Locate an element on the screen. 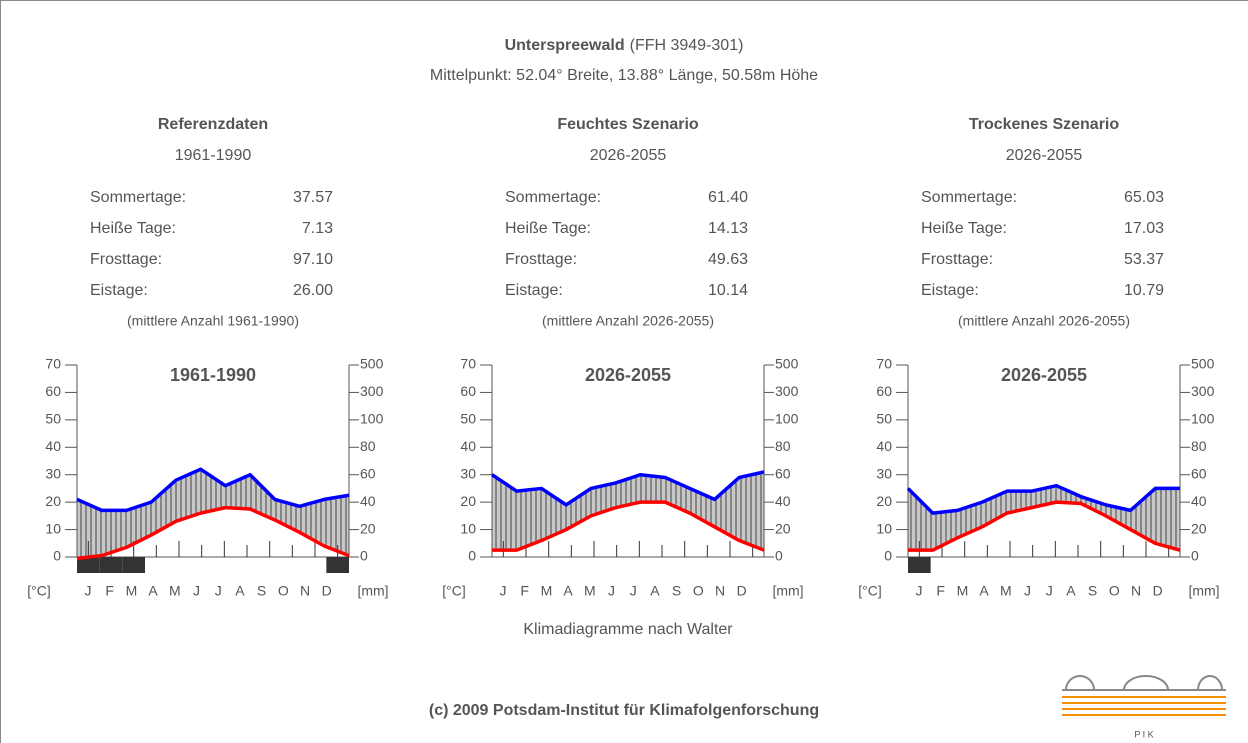 Image resolution: width=1248 pixels, height=743 pixels. stat-value: 10.14 is located at coordinates (728, 290).